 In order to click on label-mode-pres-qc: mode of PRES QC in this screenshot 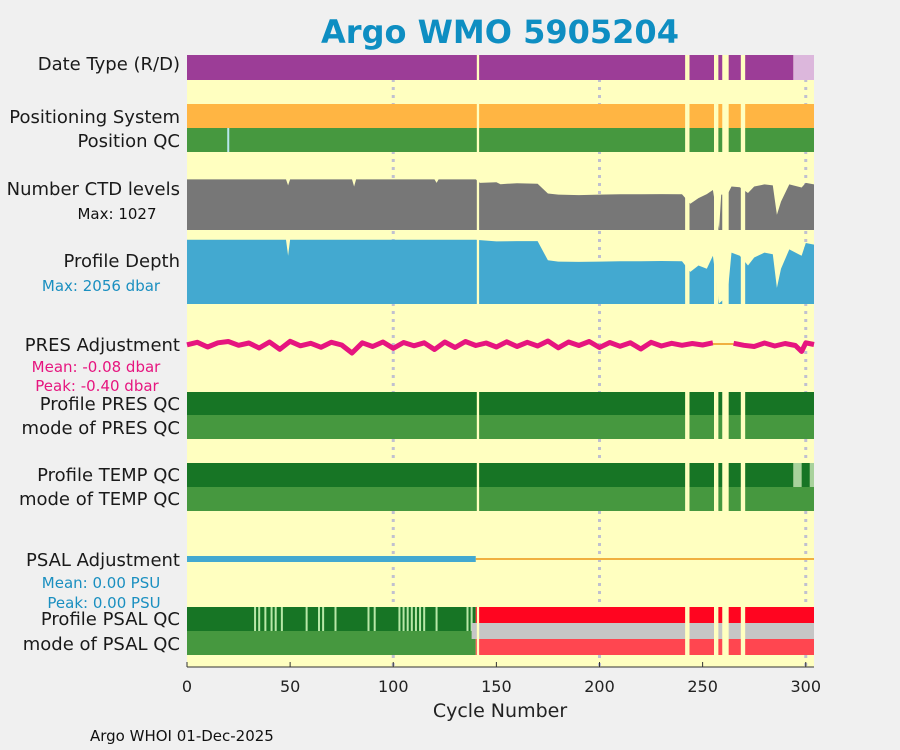, I will do `click(101, 428)`.